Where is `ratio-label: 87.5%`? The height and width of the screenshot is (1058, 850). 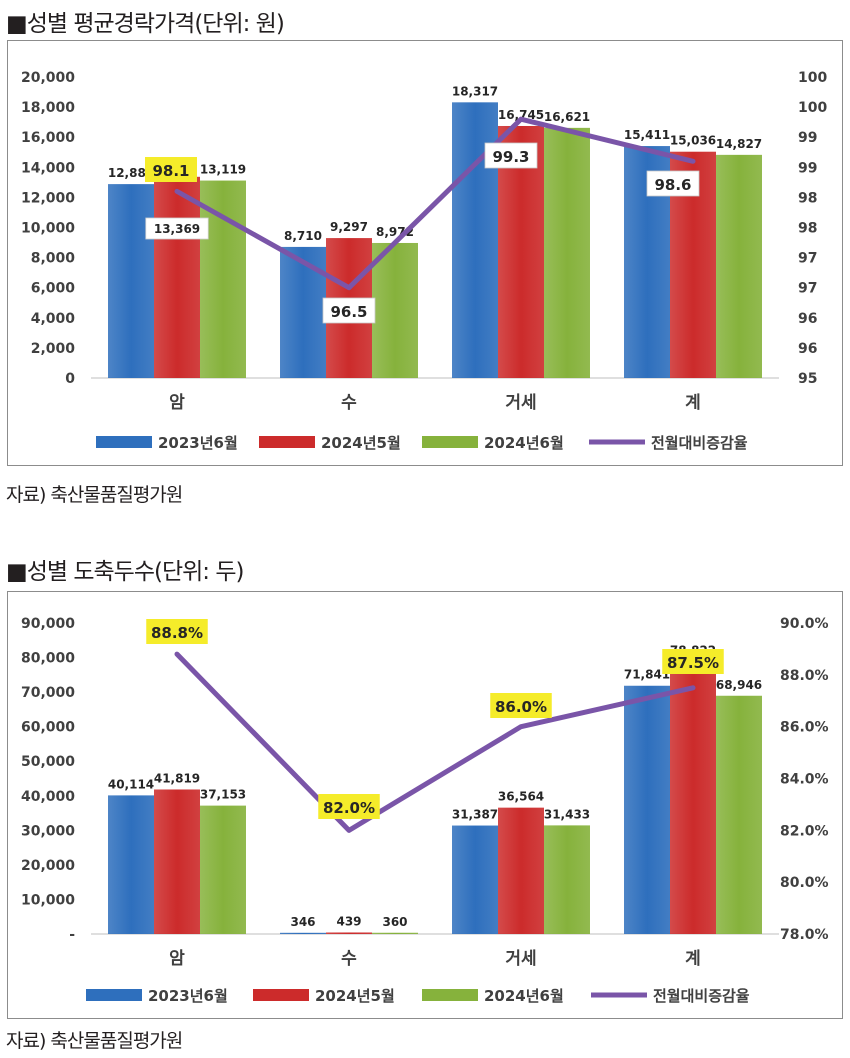
ratio-label: 87.5% is located at coordinates (693, 663).